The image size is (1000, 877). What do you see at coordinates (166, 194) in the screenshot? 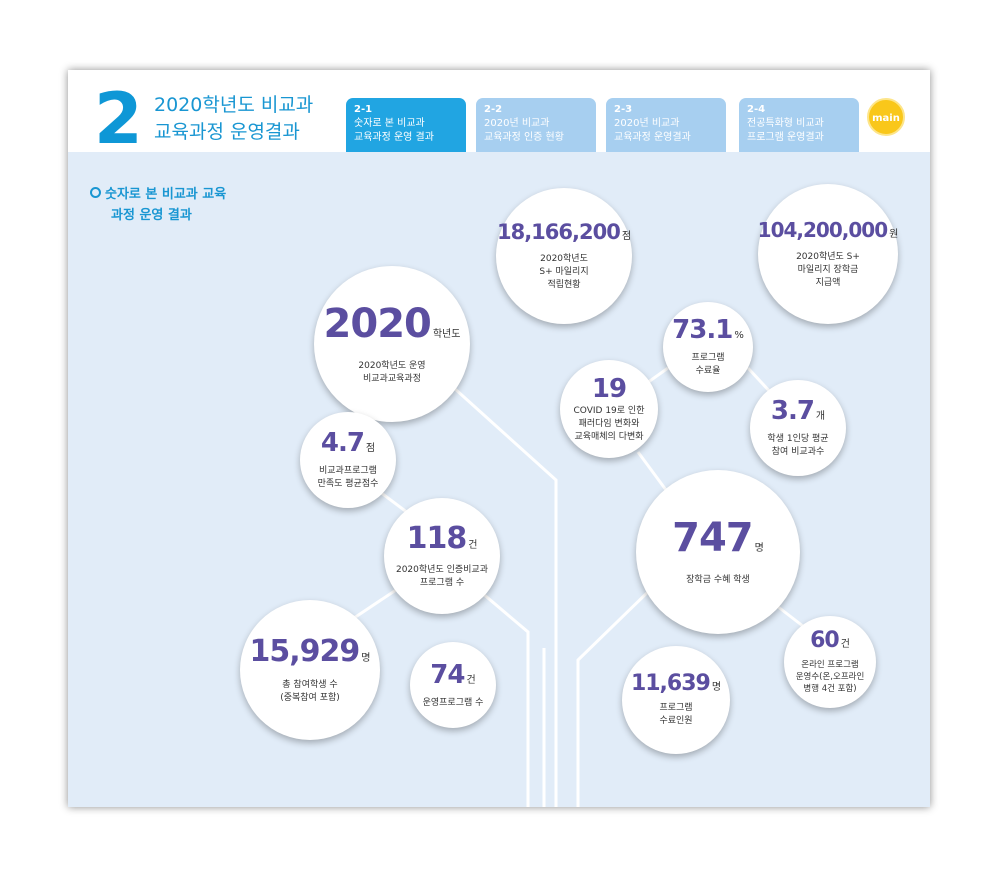
I see `side-heading-line1: 숫자로 본 비교과 교육` at bounding box center [166, 194].